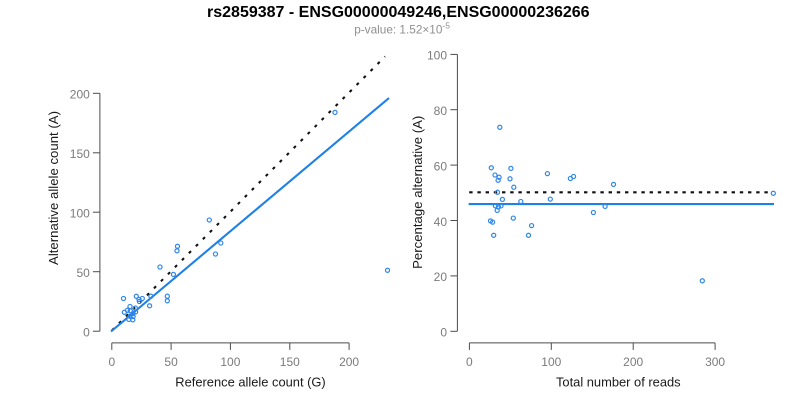  I want to click on svg-text: 20, so click(441, 277).